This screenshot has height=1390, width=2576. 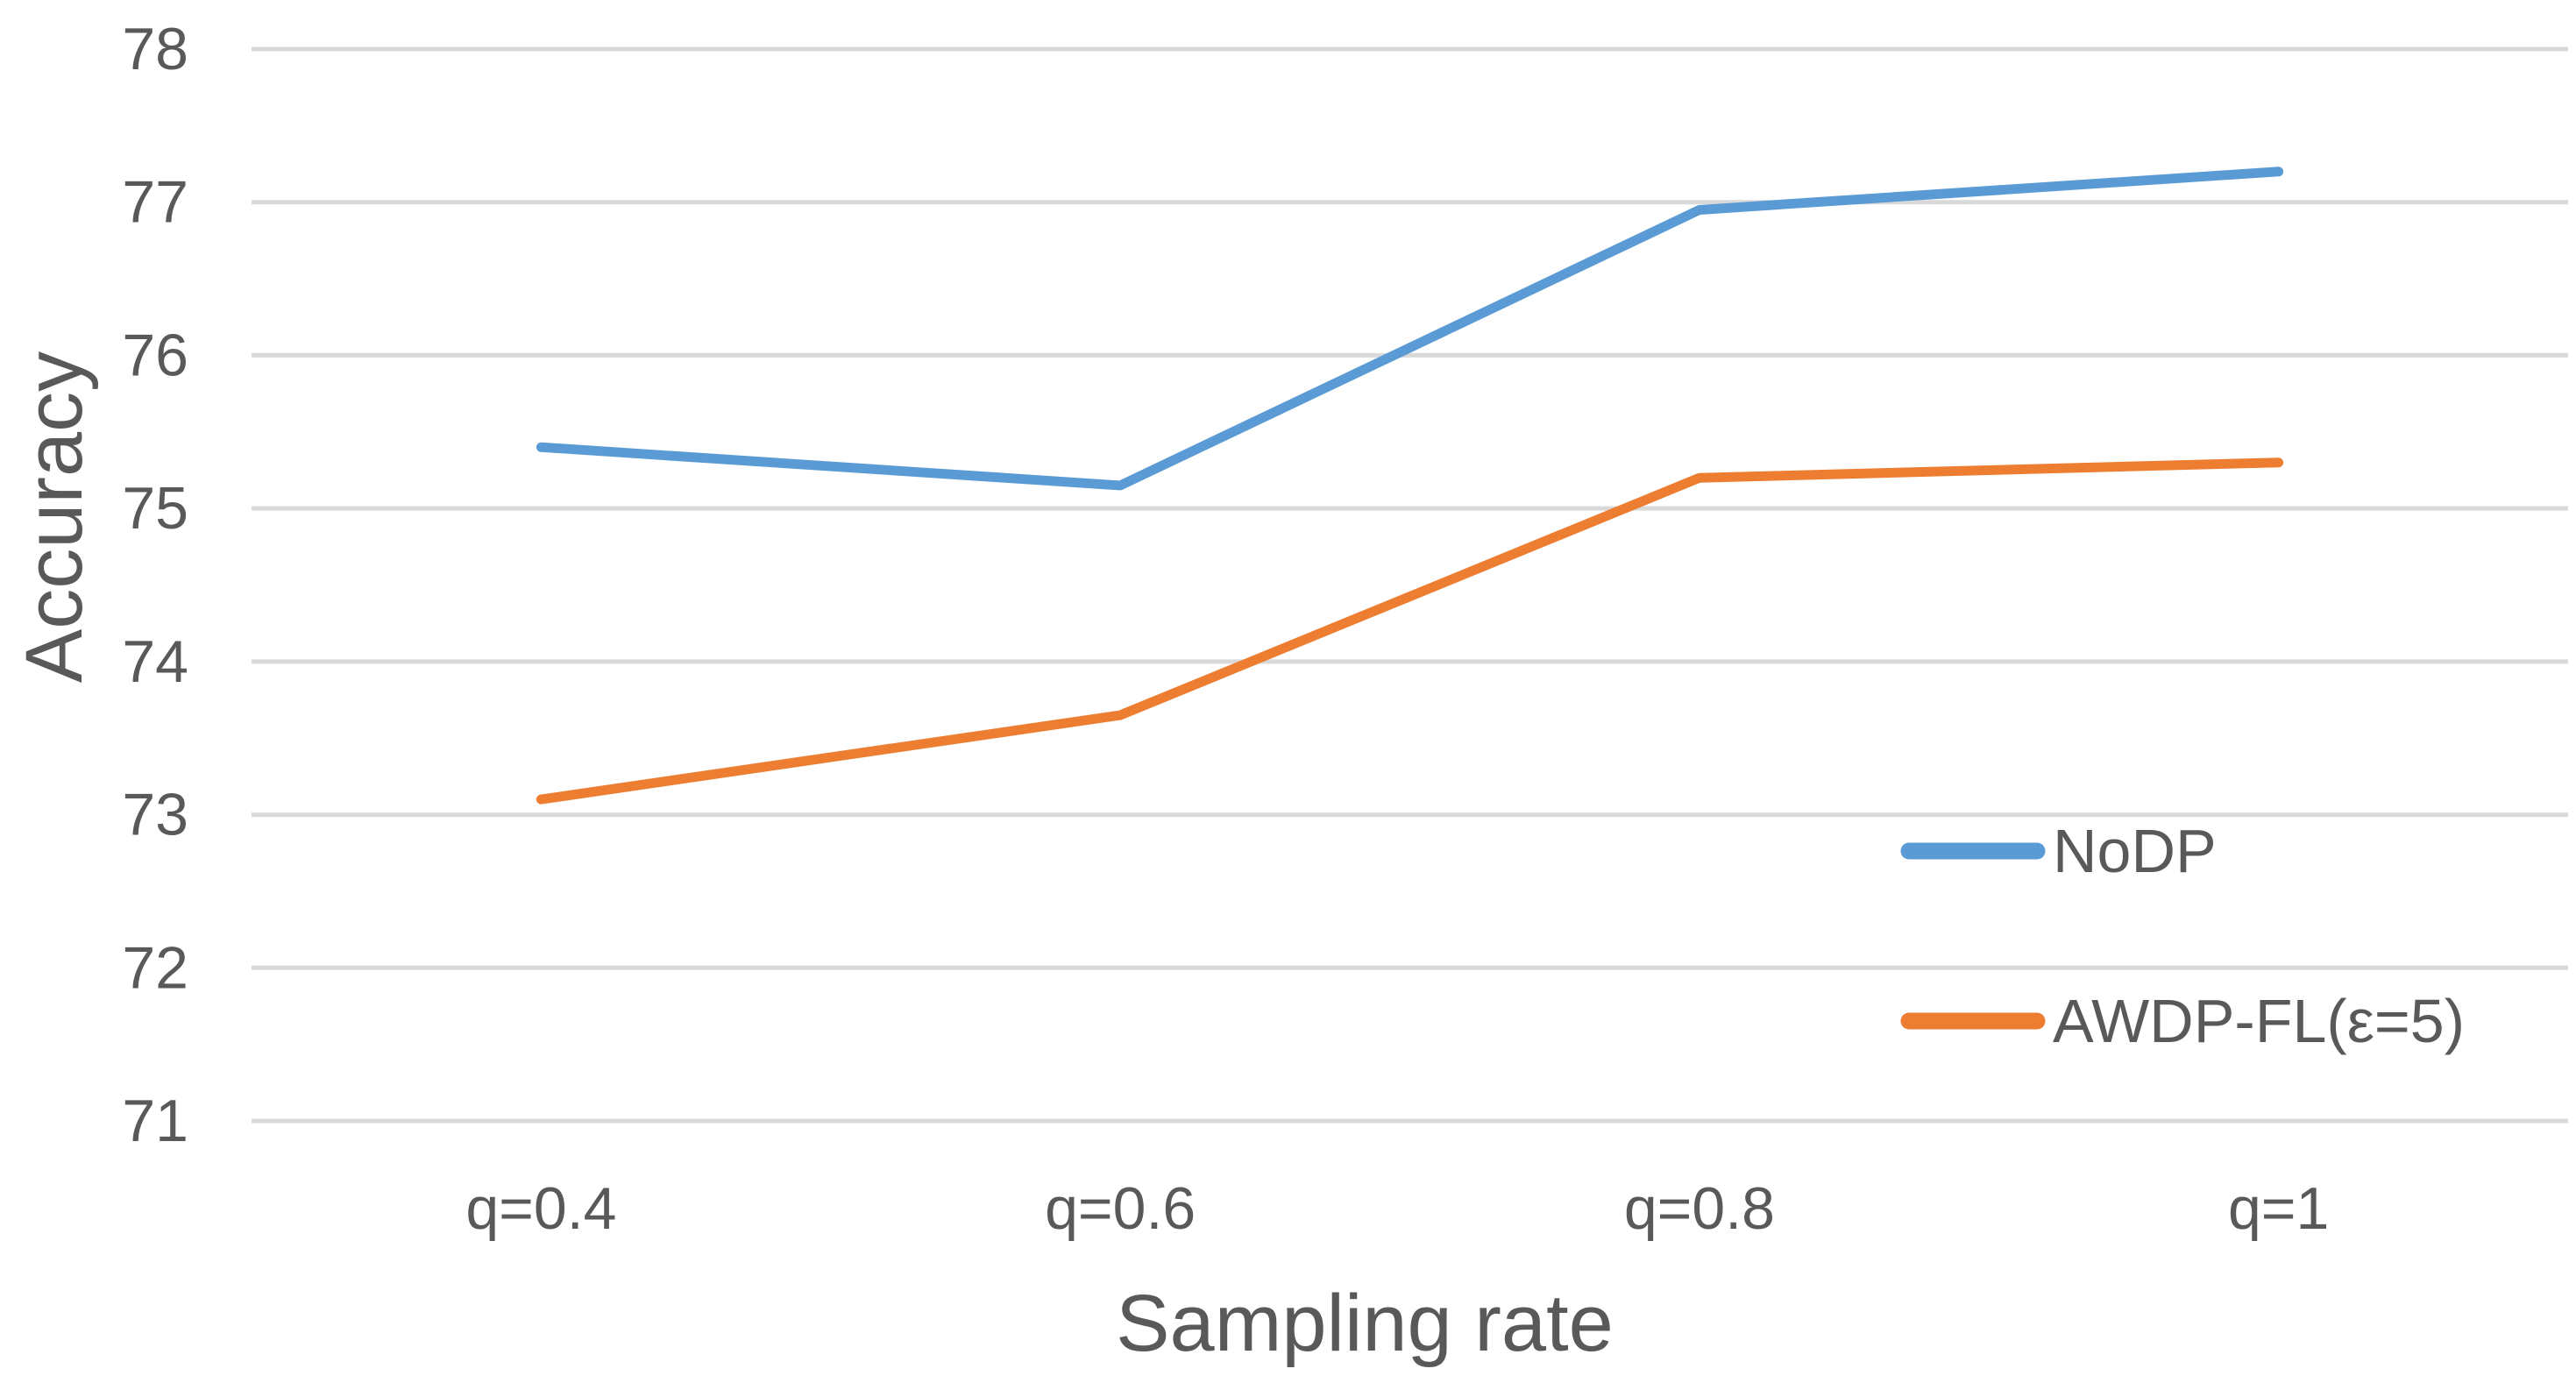 I want to click on x-tick-label-4: q=1, so click(x=2278, y=1208).